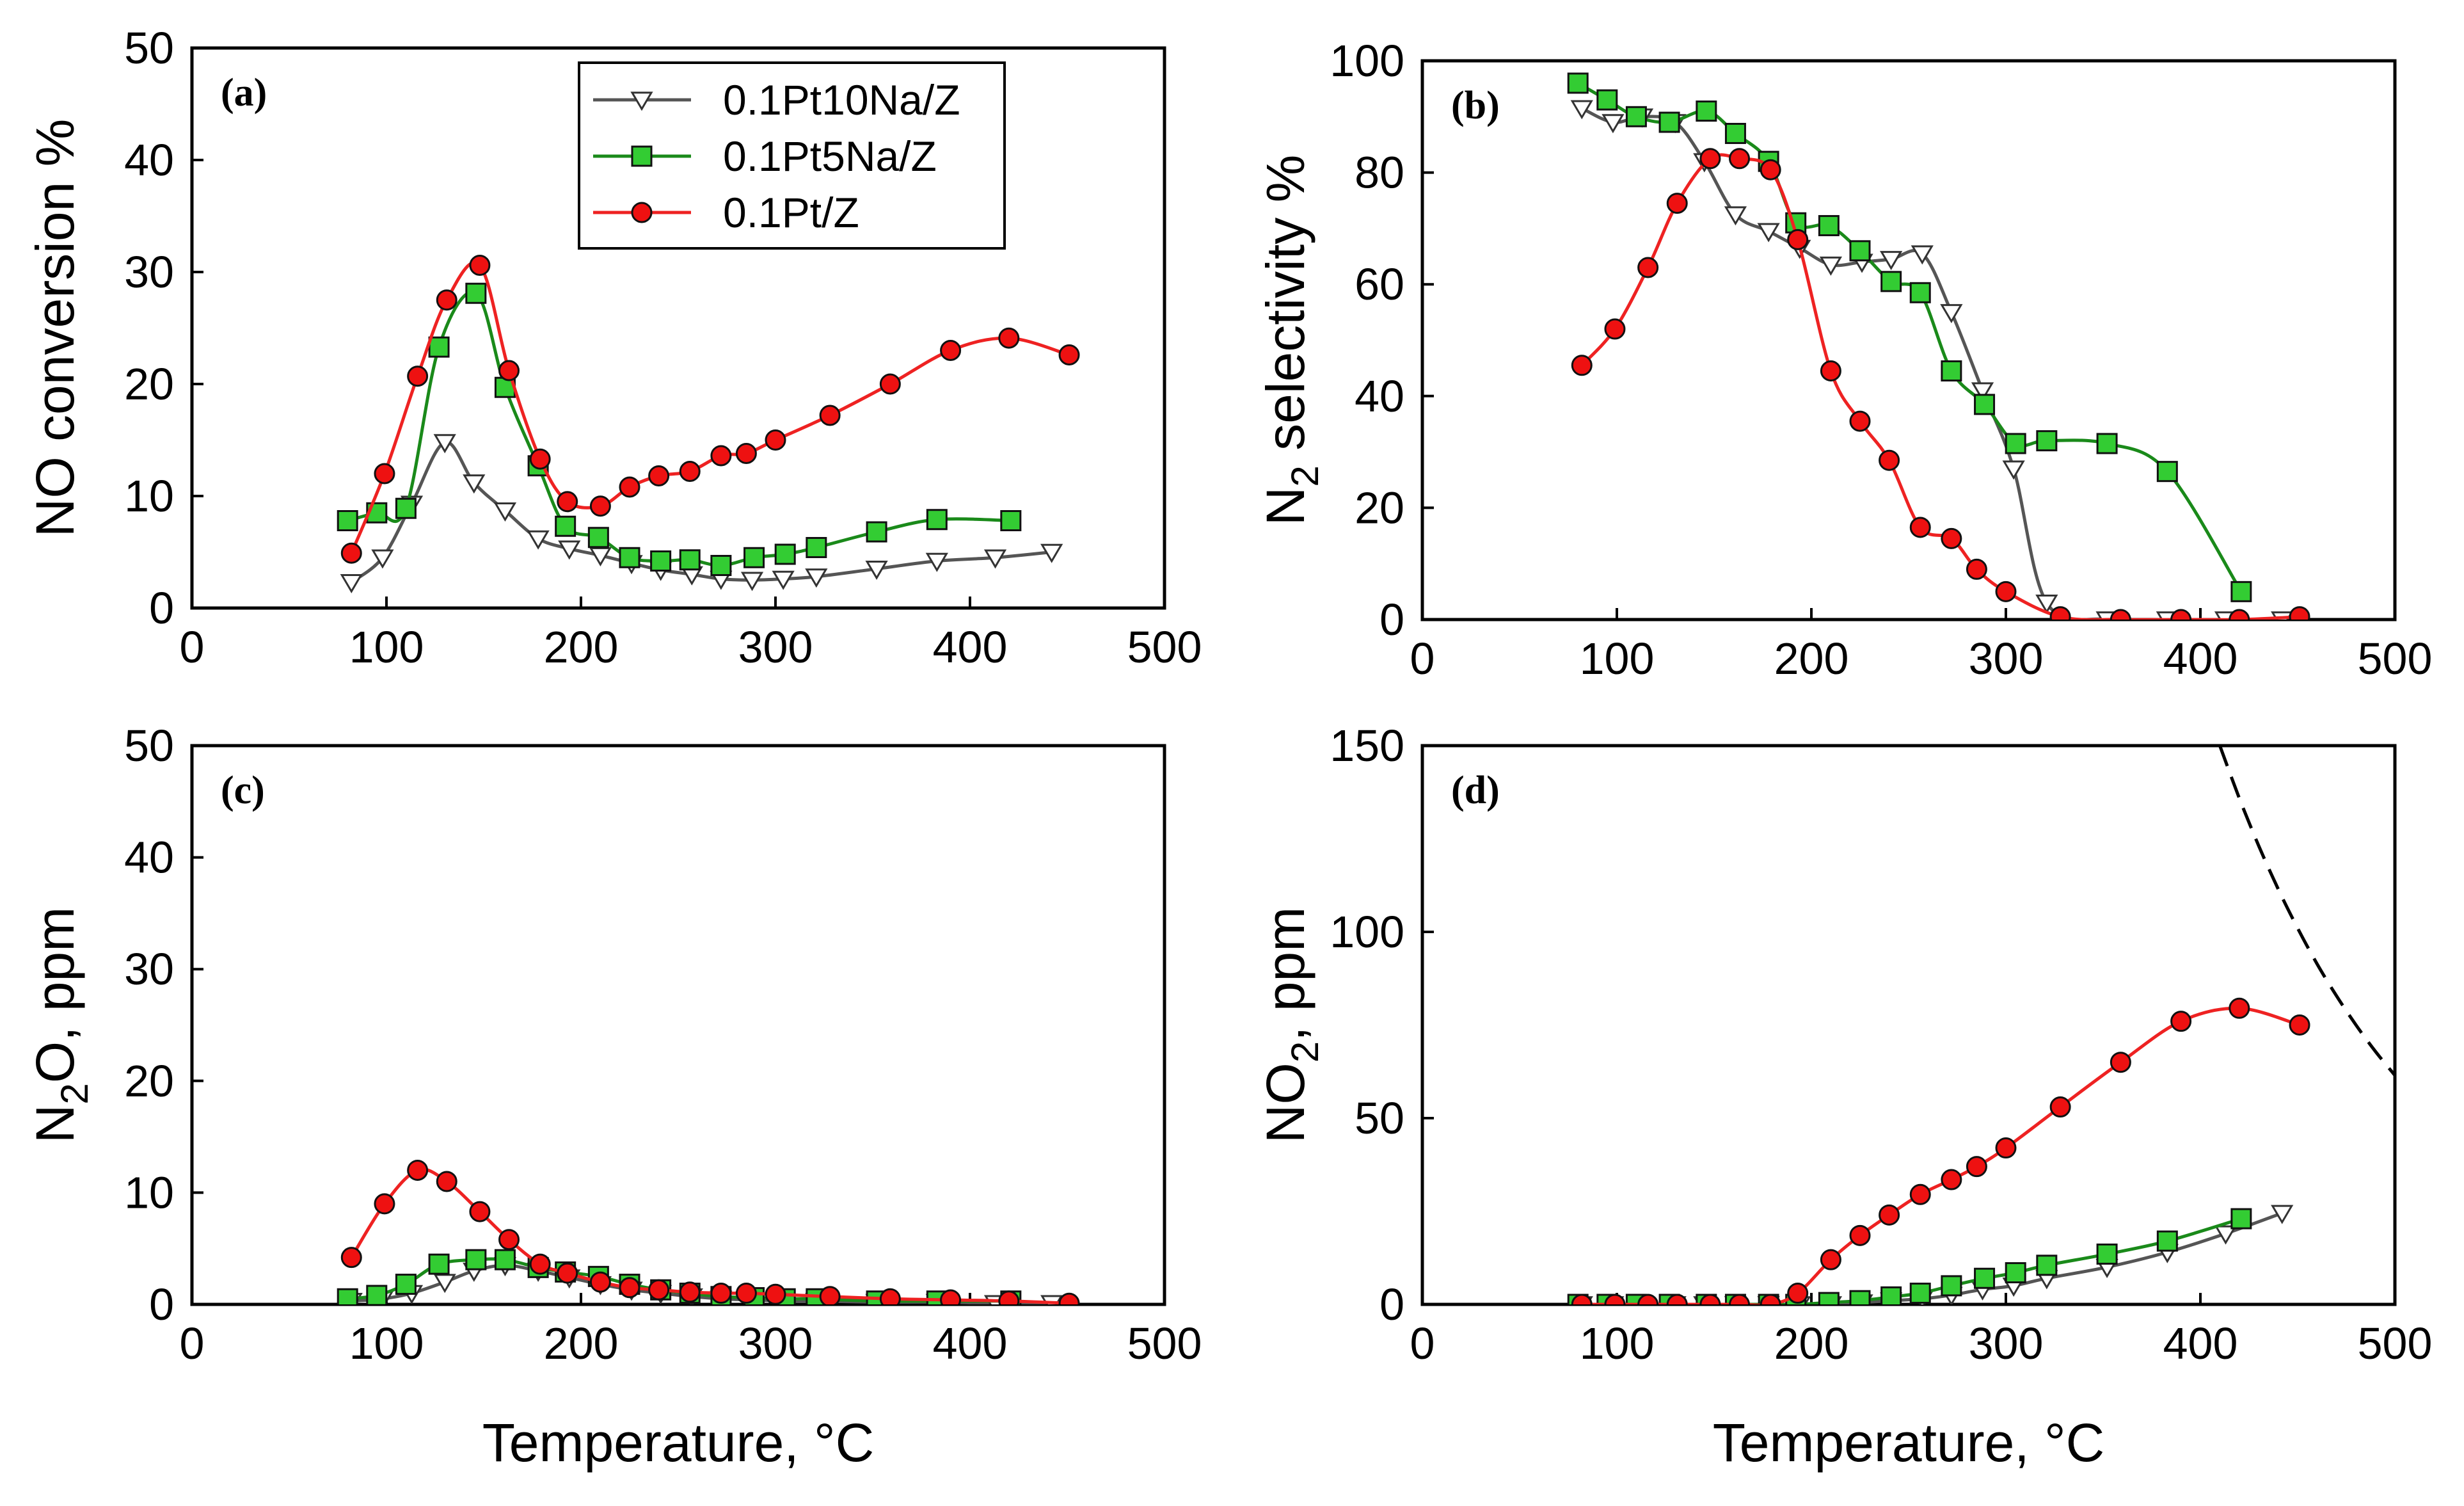 The image size is (2464, 1506). Describe the element at coordinates (192, 647) in the screenshot. I see `x-tick-label: 0` at that location.